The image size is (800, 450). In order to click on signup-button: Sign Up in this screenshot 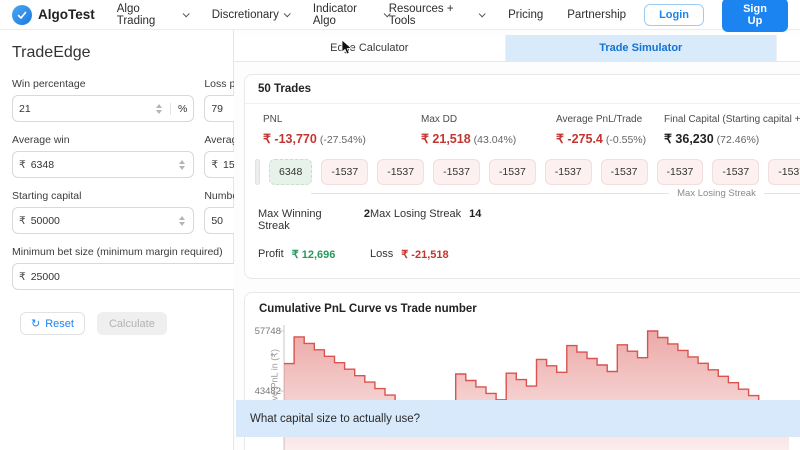, I will do `click(755, 16)`.